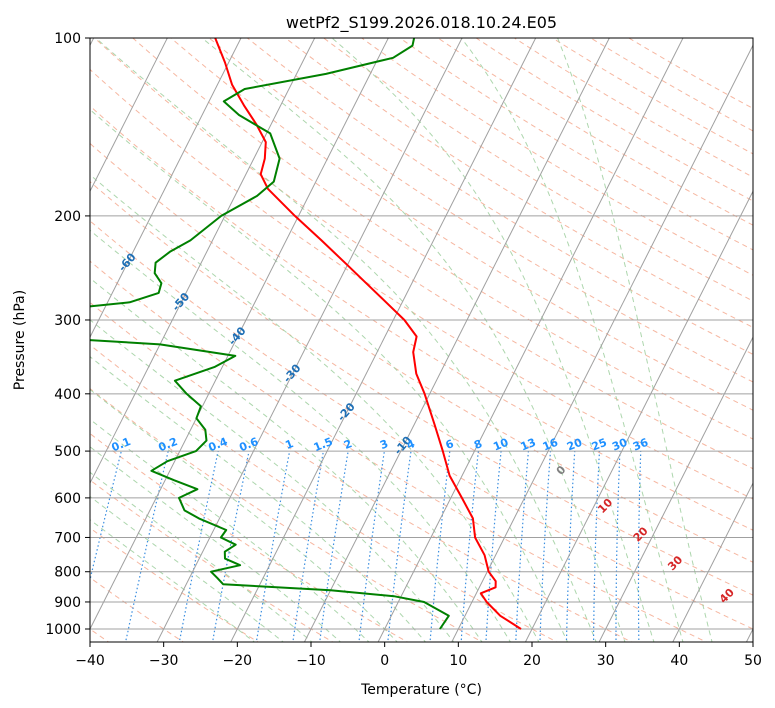  Describe the element at coordinates (292, 373) in the screenshot. I see `isotherm-label: -30` at that location.